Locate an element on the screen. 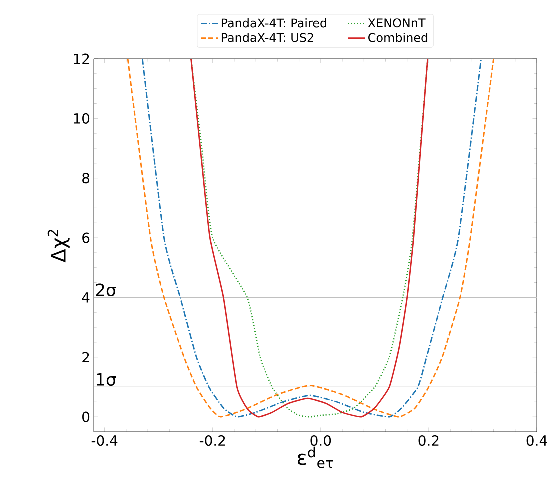 The height and width of the screenshot is (483, 557). ref-line-label: 2σ is located at coordinates (106, 290).